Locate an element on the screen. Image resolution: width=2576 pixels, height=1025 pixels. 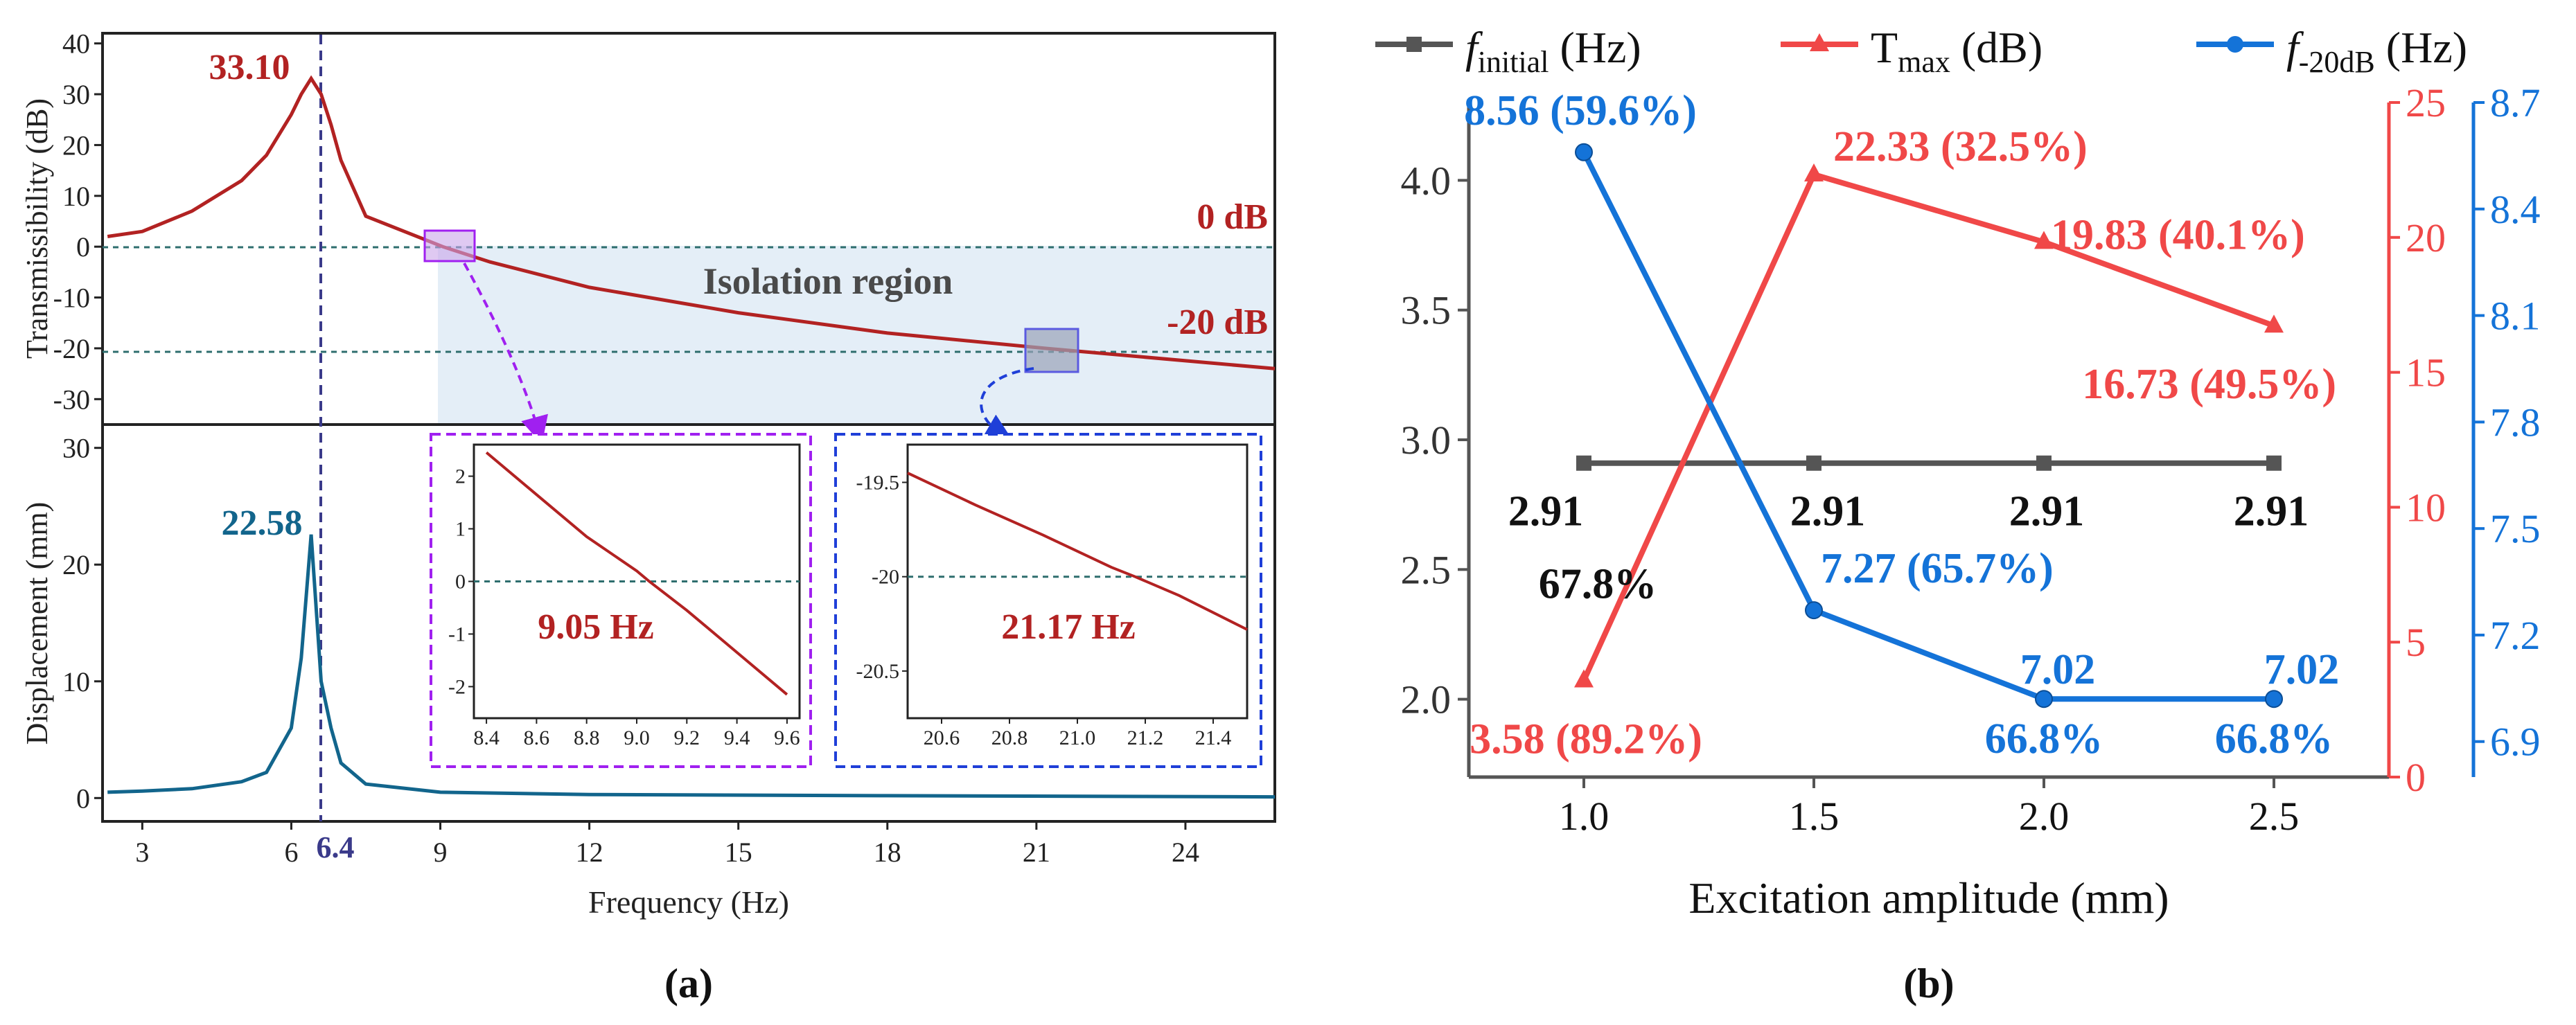
displacement-curve is located at coordinates (691, 666).